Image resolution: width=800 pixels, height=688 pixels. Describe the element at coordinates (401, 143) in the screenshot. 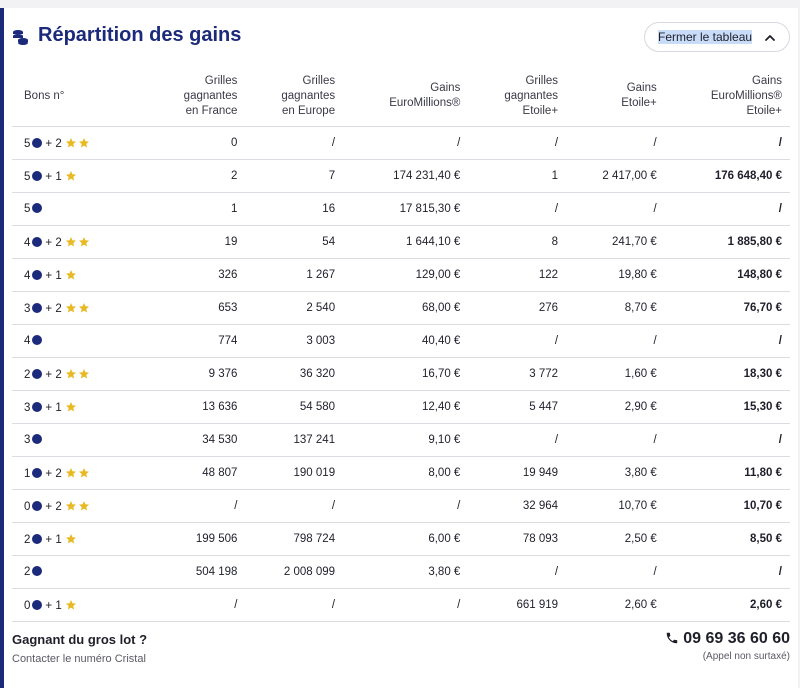

I see `table-row: 5 + 2 0// / / /` at that location.